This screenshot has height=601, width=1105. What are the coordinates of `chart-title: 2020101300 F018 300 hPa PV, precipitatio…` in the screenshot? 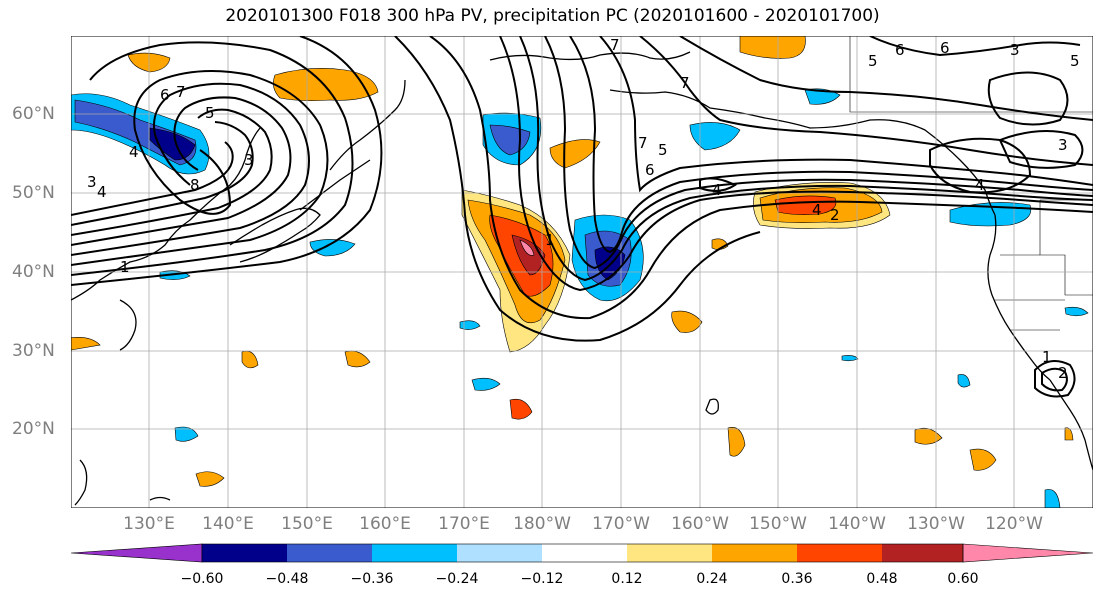 It's located at (552, 16).